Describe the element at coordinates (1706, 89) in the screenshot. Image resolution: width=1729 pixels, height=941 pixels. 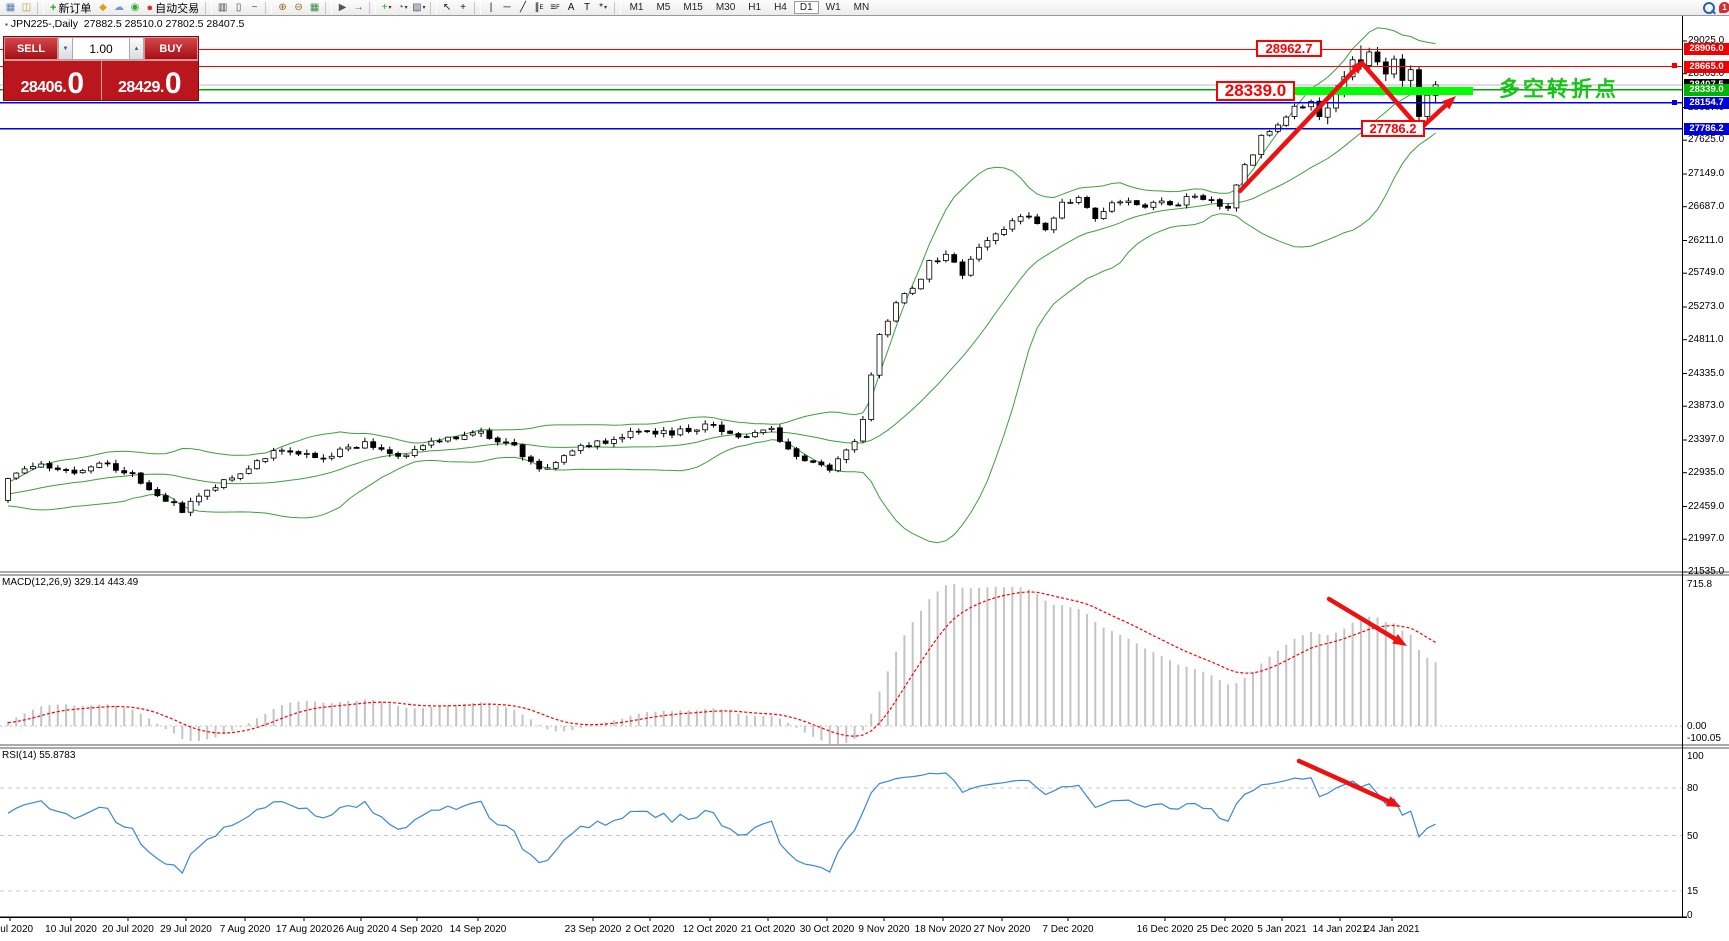
I see `price-badge-28339-0: 28339.0` at that location.